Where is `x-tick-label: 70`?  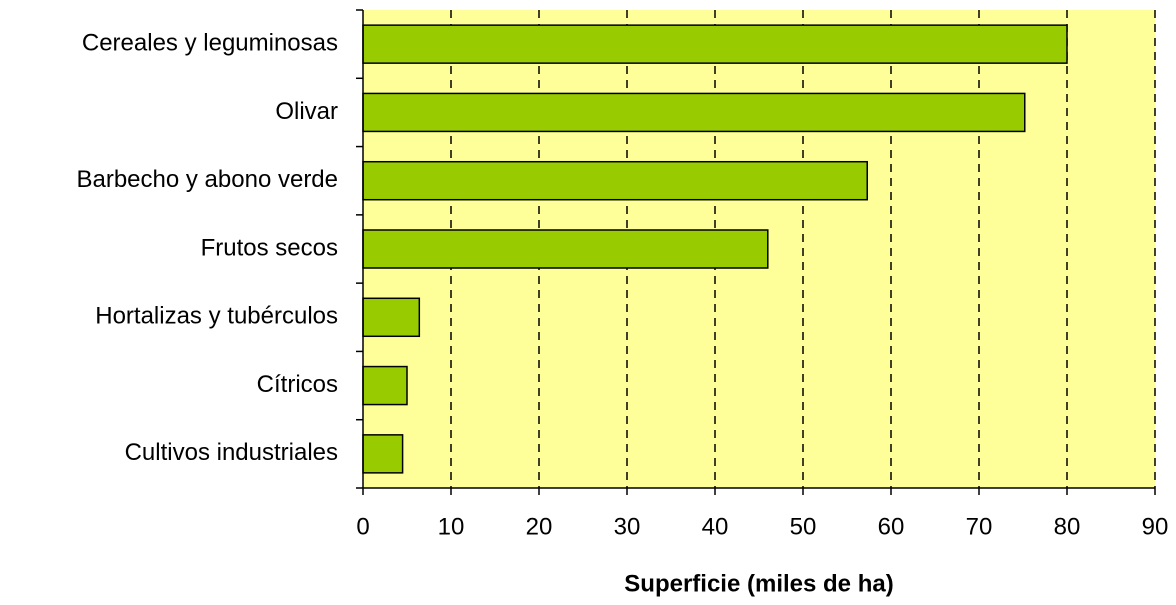 x-tick-label: 70 is located at coordinates (979, 526).